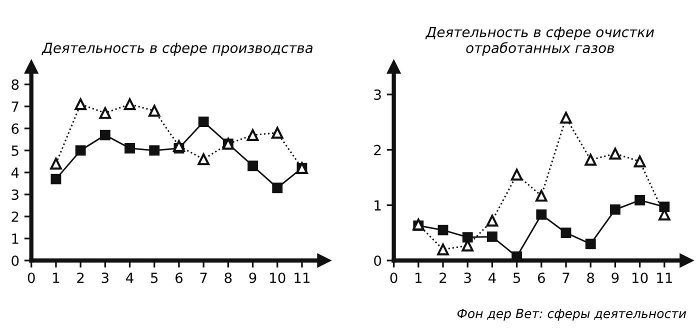 The width and height of the screenshot is (697, 334). What do you see at coordinates (571, 314) in the screenshot?
I see `text: Фон дер Вет: сферы деятельности` at bounding box center [571, 314].